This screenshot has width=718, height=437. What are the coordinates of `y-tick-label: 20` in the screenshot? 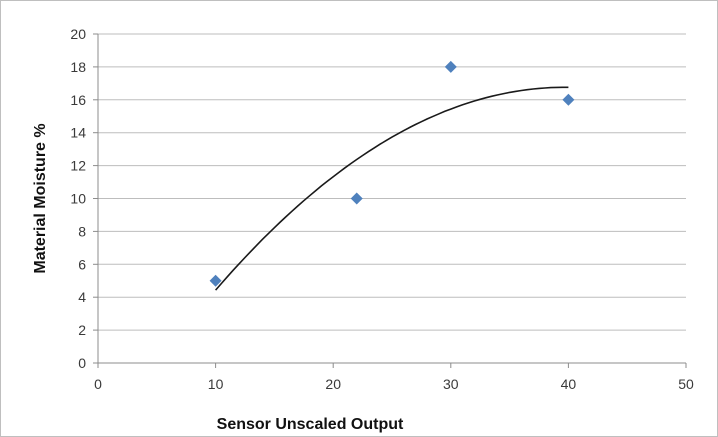 It's located at (78, 34).